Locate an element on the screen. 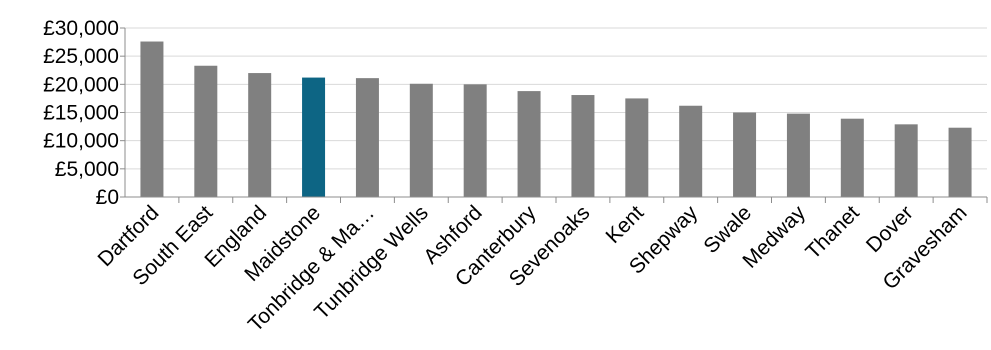  y-tick-label: £5,000 is located at coordinates (87, 169).